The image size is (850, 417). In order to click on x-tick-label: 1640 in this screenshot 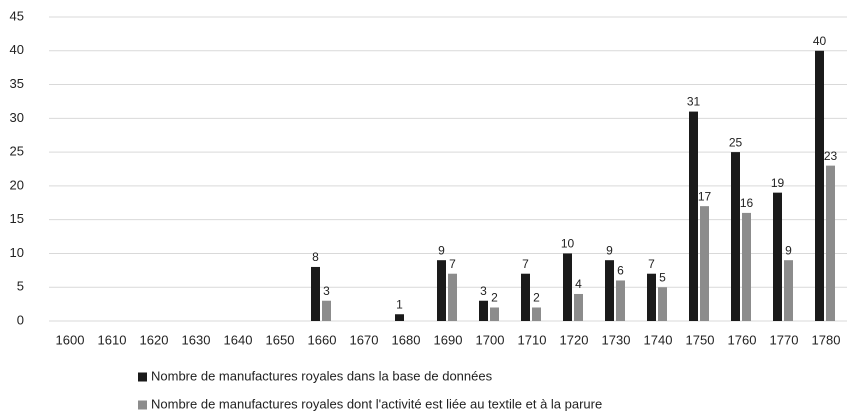, I will do `click(238, 339)`.